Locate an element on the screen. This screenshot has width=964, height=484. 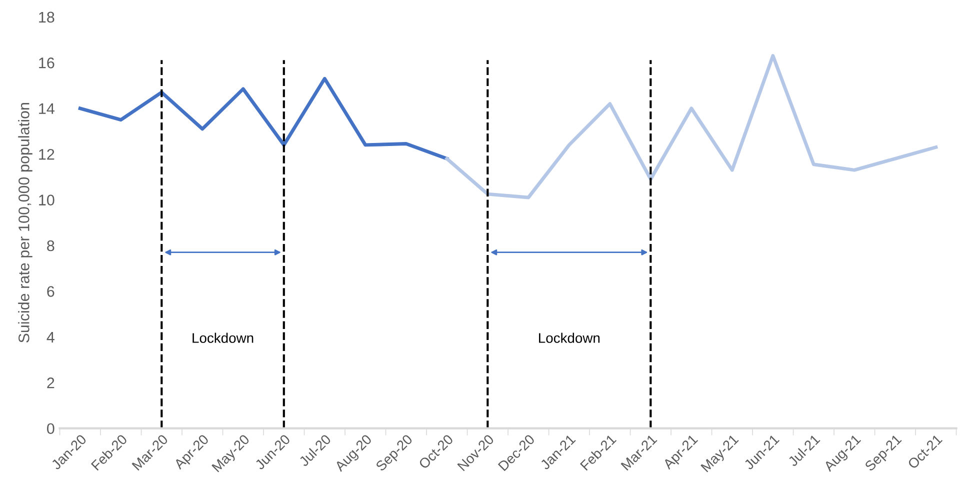
y-tick-label: 0 is located at coordinates (50, 428).